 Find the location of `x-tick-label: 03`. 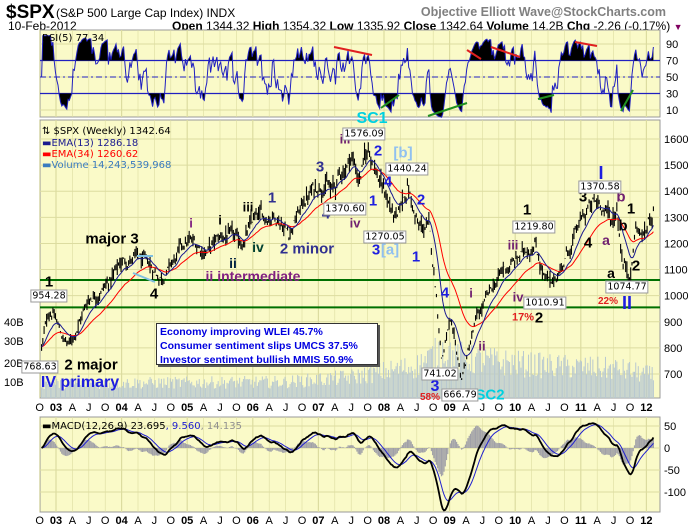

x-tick-label: 03 is located at coordinates (56, 408).